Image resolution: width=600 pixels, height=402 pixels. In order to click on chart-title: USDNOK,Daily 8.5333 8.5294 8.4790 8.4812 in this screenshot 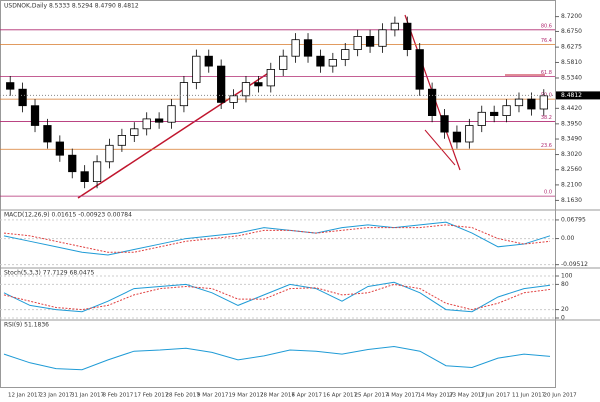, I will do `click(71, 6)`.